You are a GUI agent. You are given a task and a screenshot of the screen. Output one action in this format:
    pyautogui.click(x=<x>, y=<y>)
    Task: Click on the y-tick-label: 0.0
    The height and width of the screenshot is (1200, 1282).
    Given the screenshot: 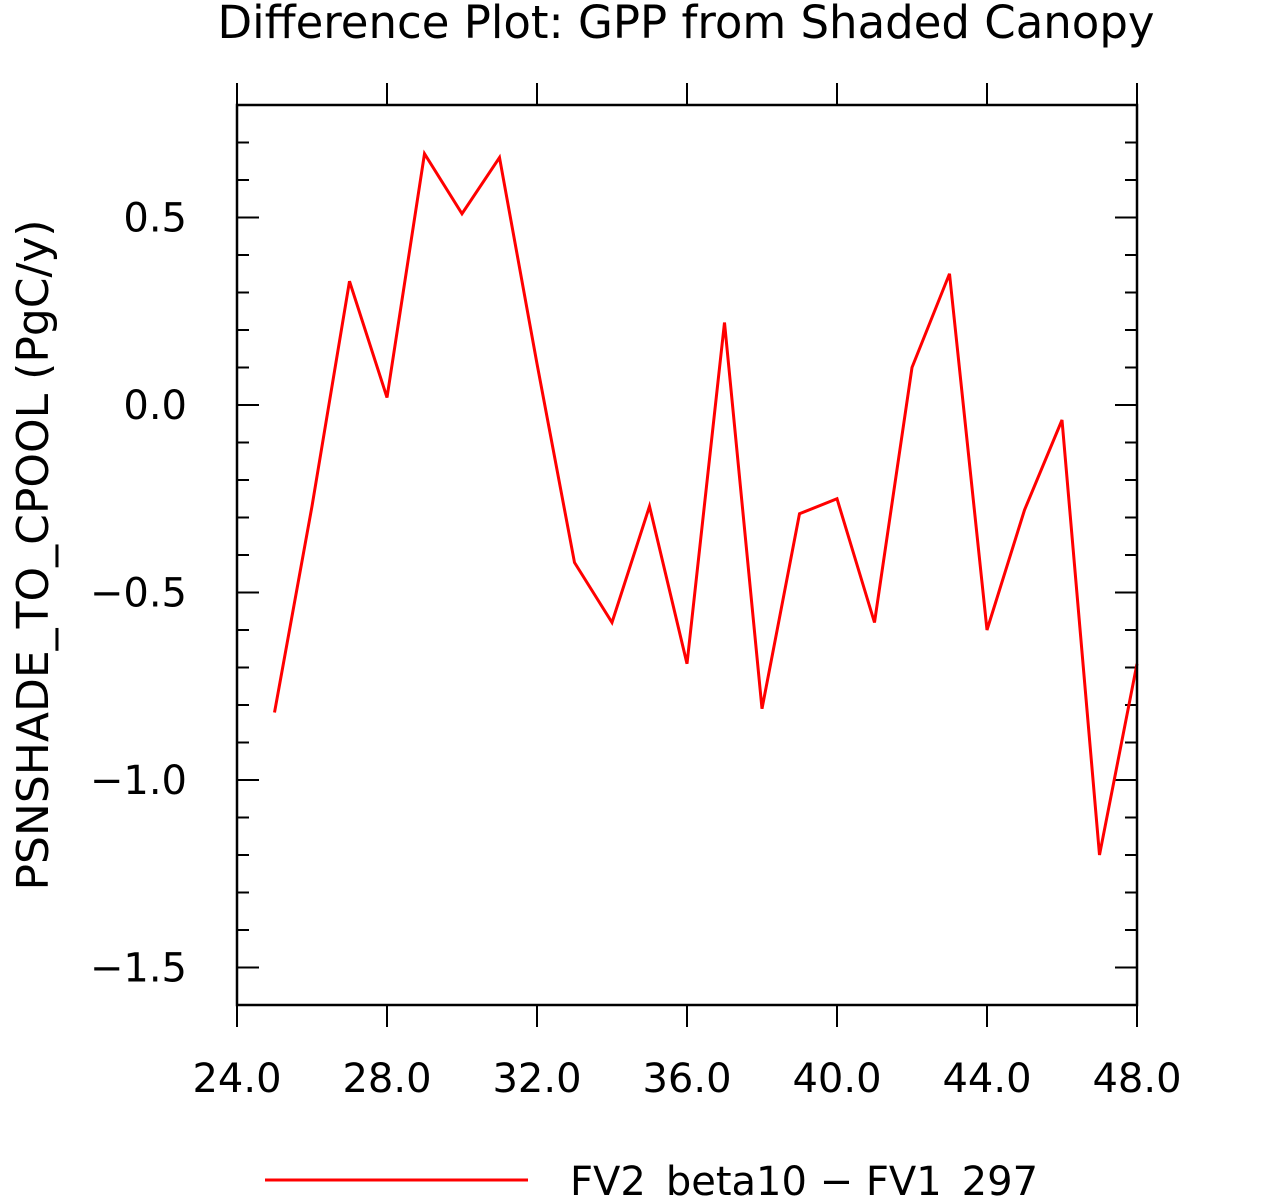 What is the action you would take?
    pyautogui.click(x=155, y=406)
    